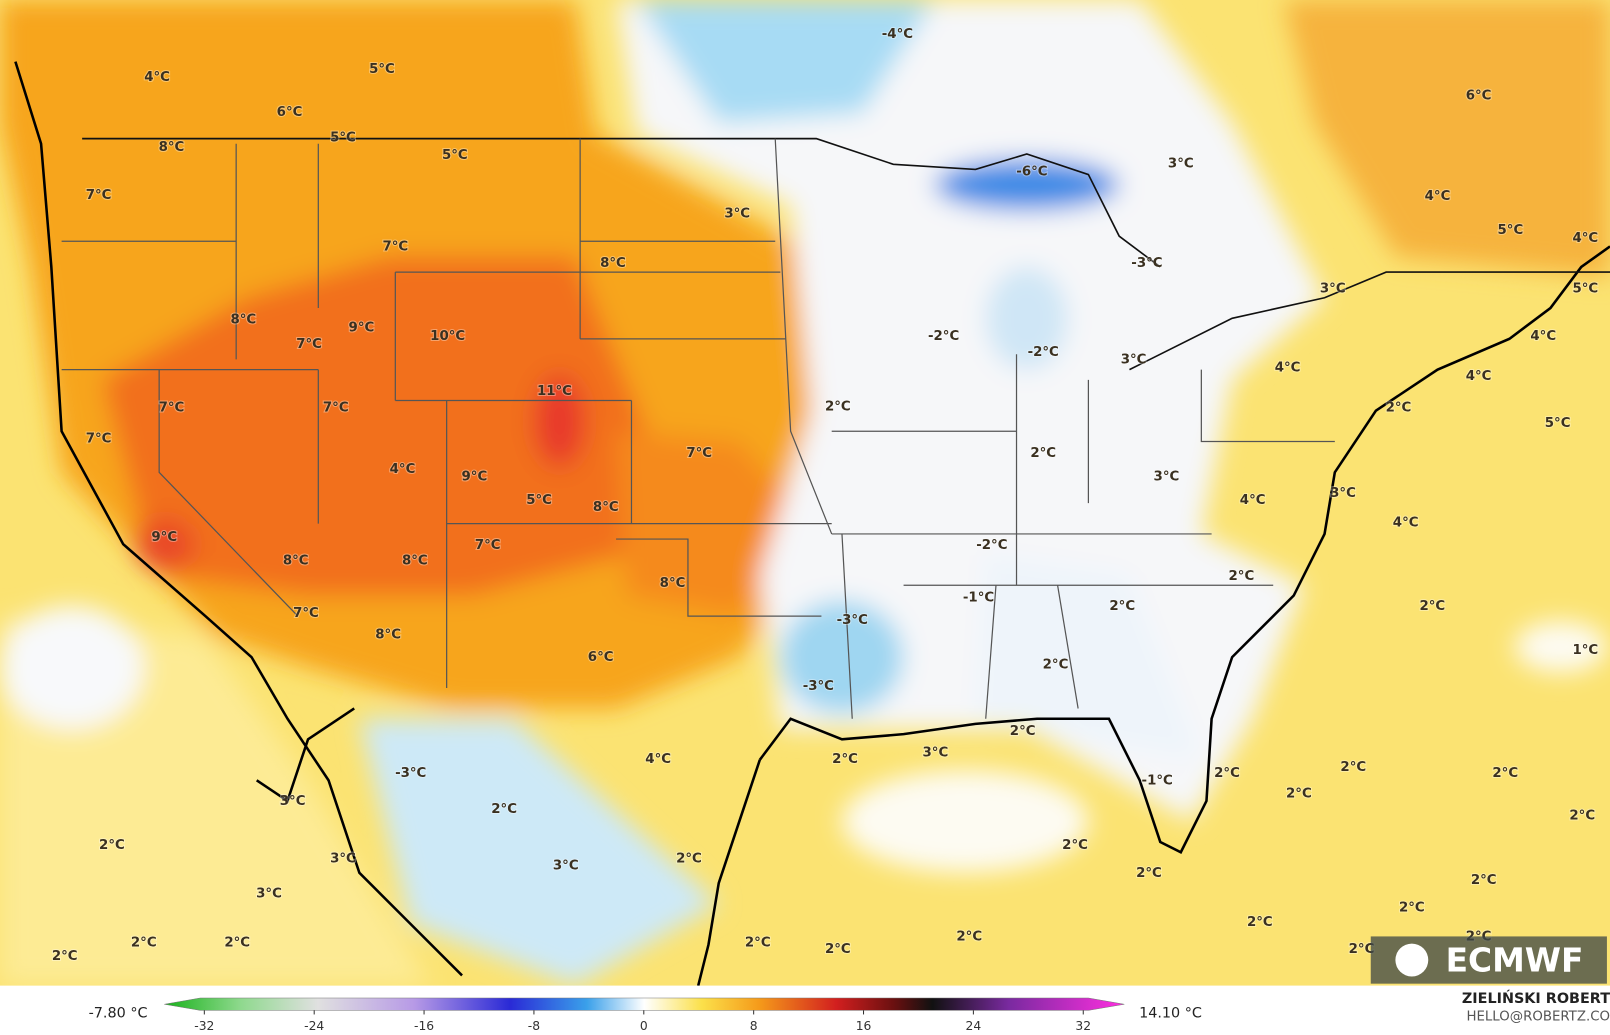 The height and width of the screenshot is (1035, 1610). Describe the element at coordinates (1083, 1026) in the screenshot. I see `colorbar-tick-label: 32` at that location.